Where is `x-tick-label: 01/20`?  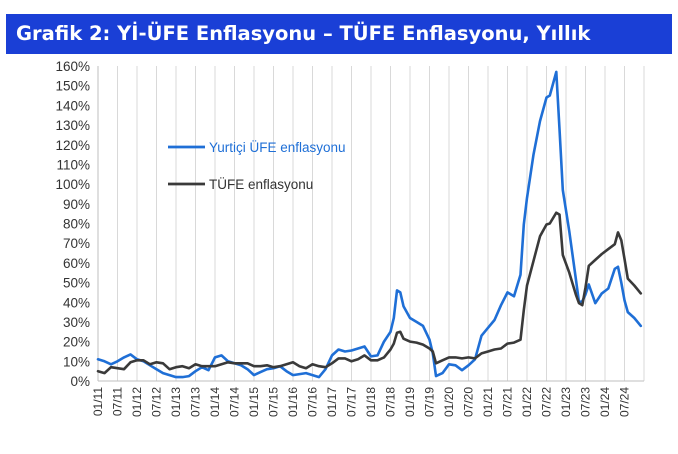
x-tick-label: 01/20 is located at coordinates (449, 402).